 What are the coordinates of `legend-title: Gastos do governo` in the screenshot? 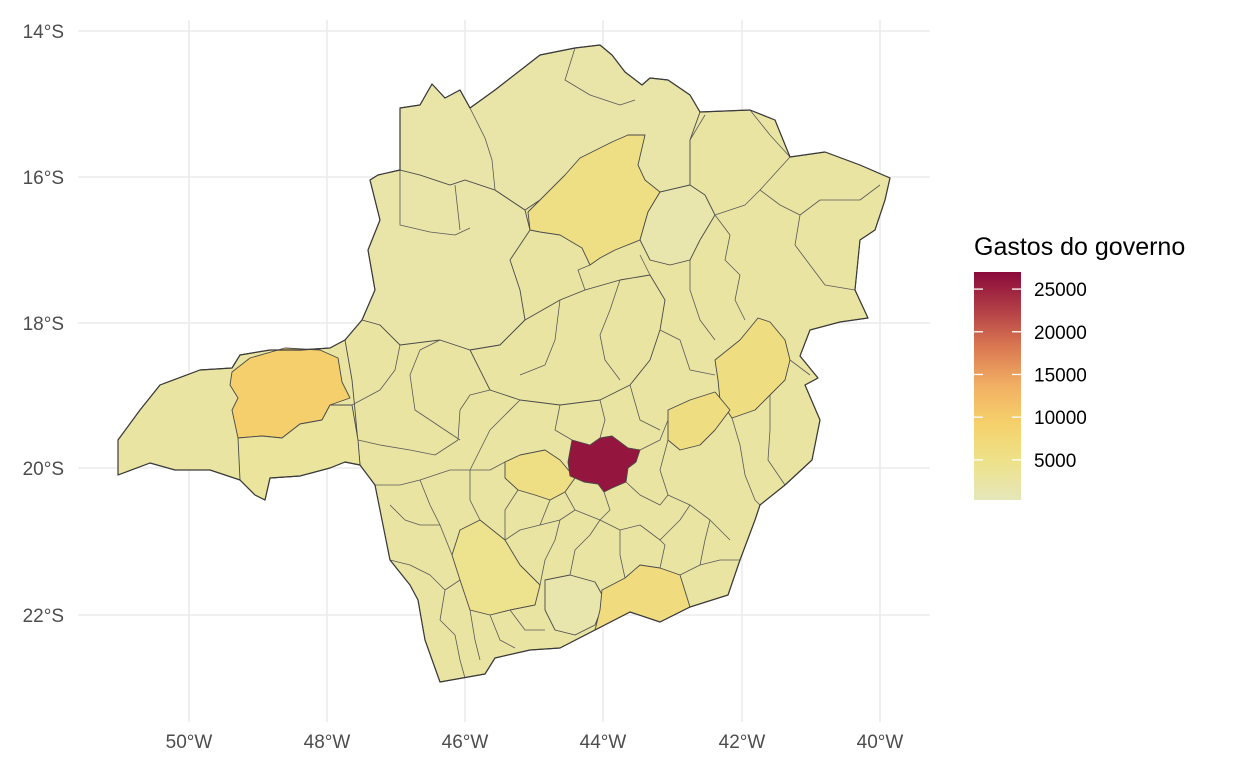 It's located at (1079, 247).